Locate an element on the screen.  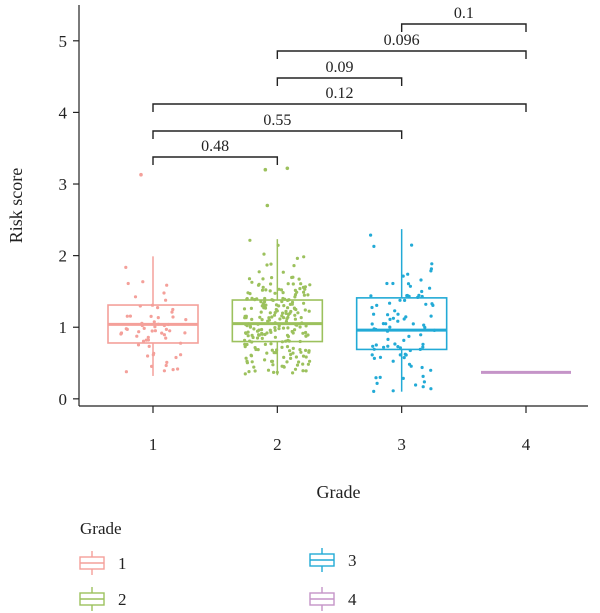
iqr-box is located at coordinates (401, 324).